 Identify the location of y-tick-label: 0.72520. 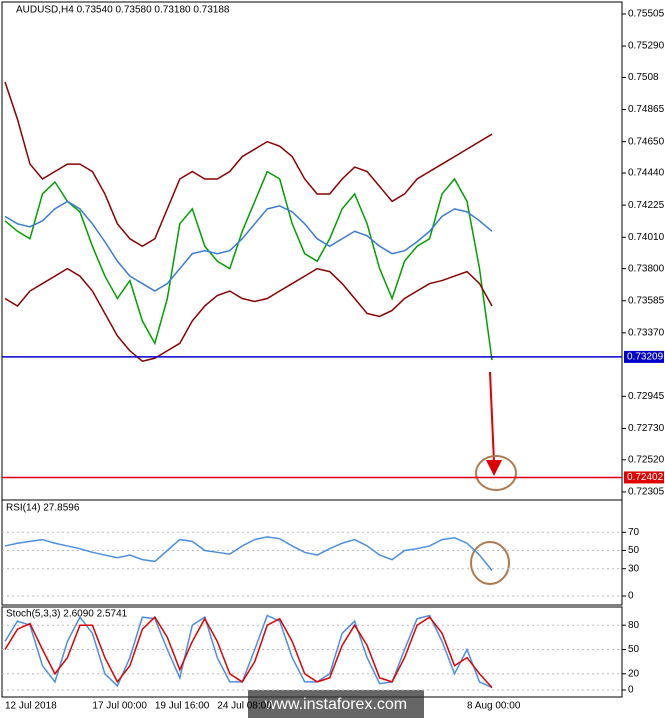
(646, 459).